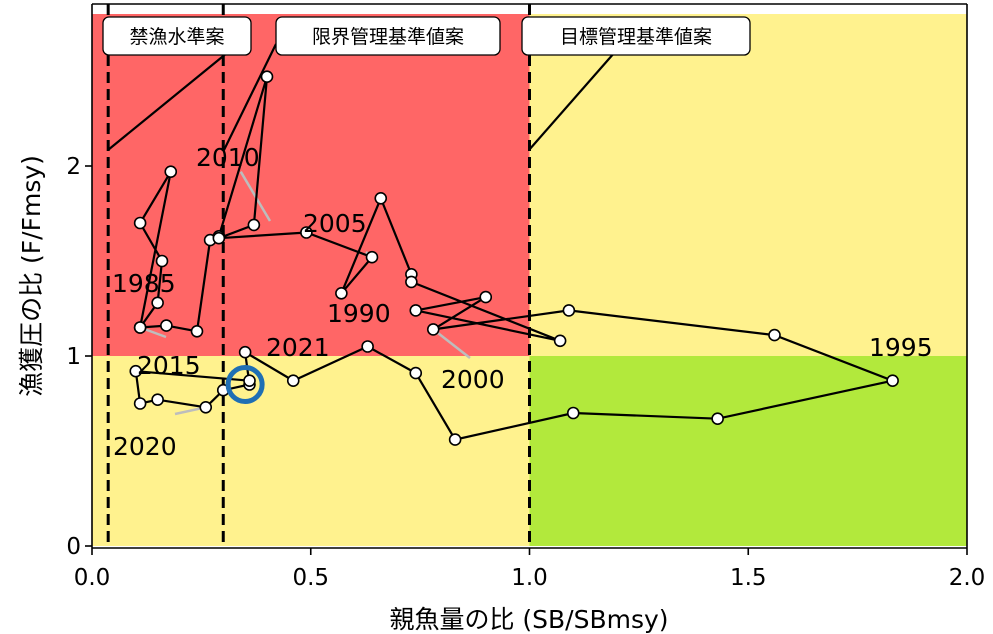 The width and height of the screenshot is (993, 634). I want to click on y-ticks: 0 1 2, so click(79, 357).